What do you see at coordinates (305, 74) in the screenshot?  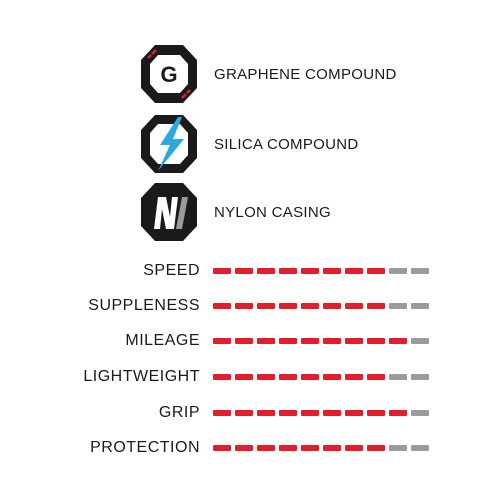 I see `feature-label: GRAPHENE COMPOUND` at bounding box center [305, 74].